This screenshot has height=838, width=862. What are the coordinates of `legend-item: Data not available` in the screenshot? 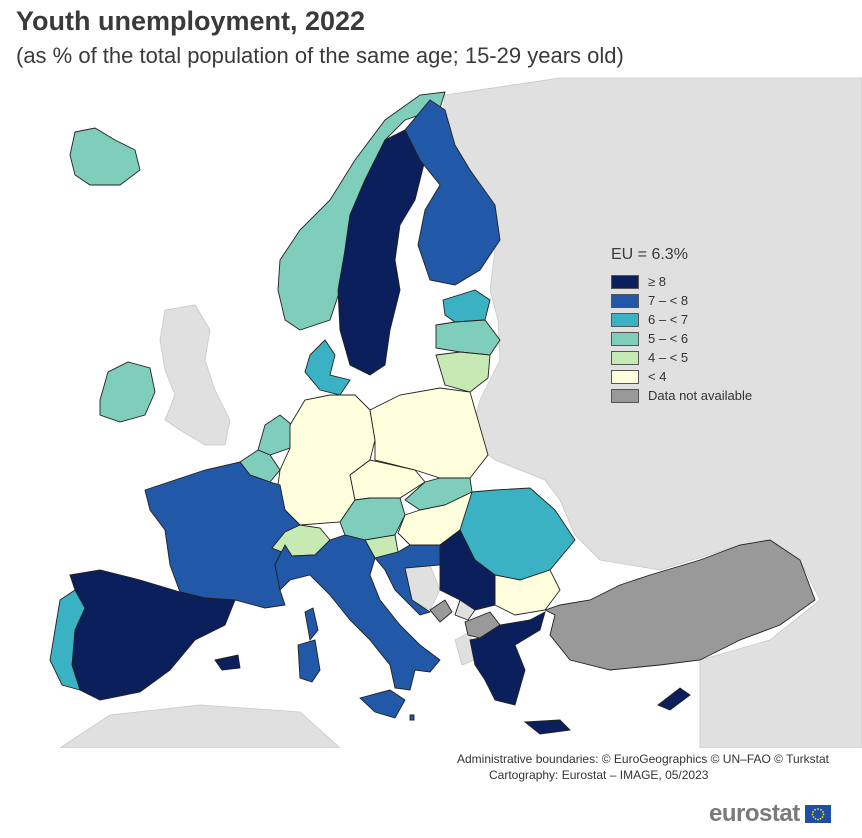 It's located at (681, 395).